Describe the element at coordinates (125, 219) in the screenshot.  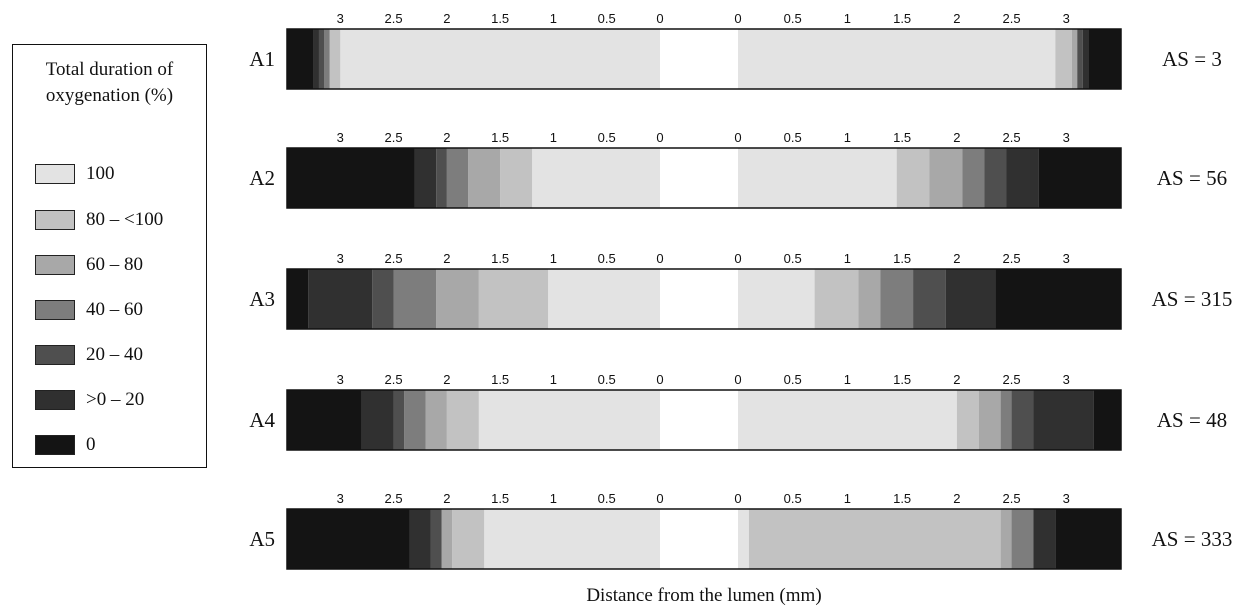
I see `legend-label: 80 – <100` at that location.